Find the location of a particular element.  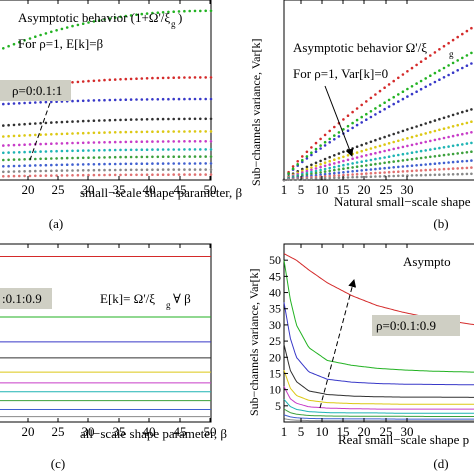

series-line is located at coordinates (378, 417).